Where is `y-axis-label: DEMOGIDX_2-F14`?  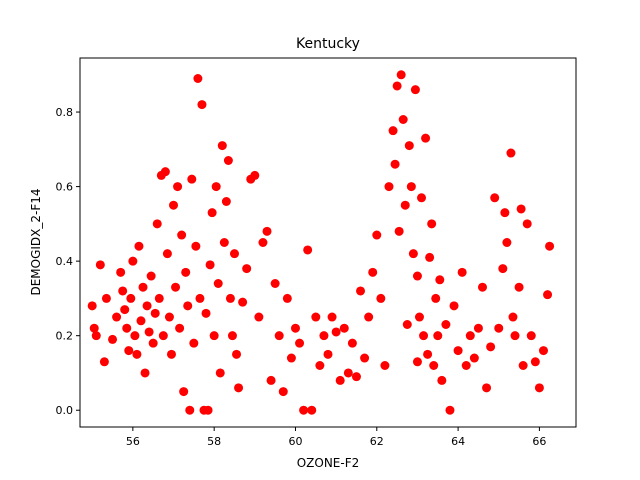 y-axis-label: DEMOGIDX_2-F14 is located at coordinates (36, 241).